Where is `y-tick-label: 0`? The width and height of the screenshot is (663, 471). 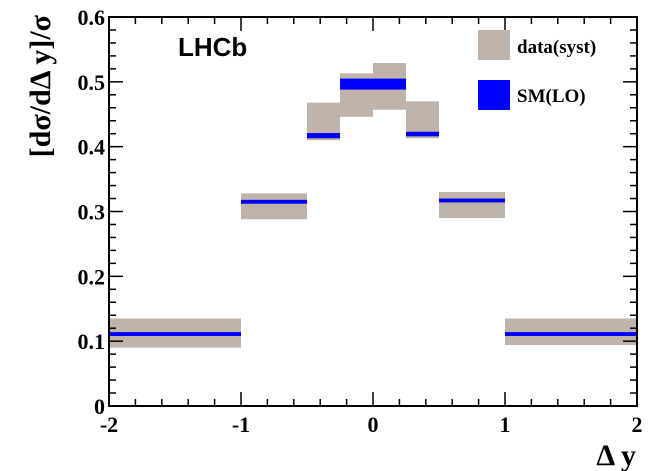
y-tick-label: 0 is located at coordinates (99, 406).